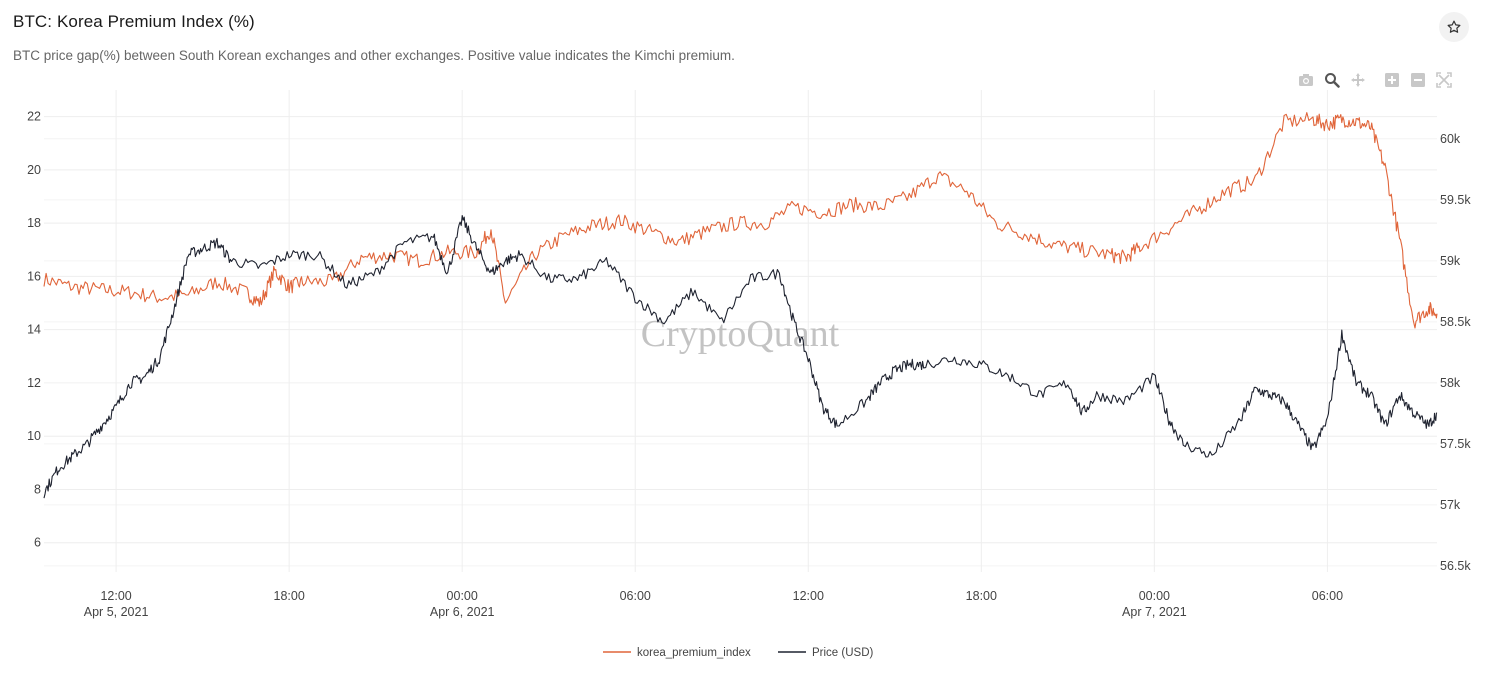  I want to click on chart-legend: korea_premium_index Price (USD), so click(738, 653).